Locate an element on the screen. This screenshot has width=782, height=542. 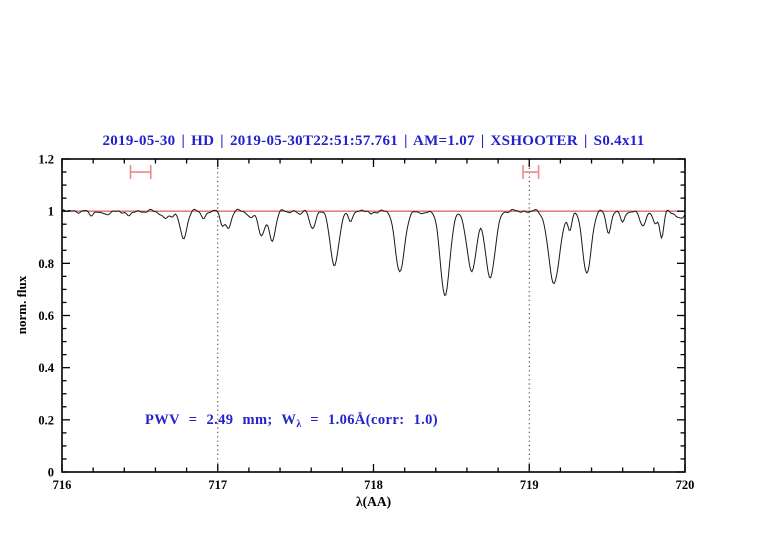
pwv-text-suffix: = 1.06Å(corr: 1.0) is located at coordinates (370, 420).